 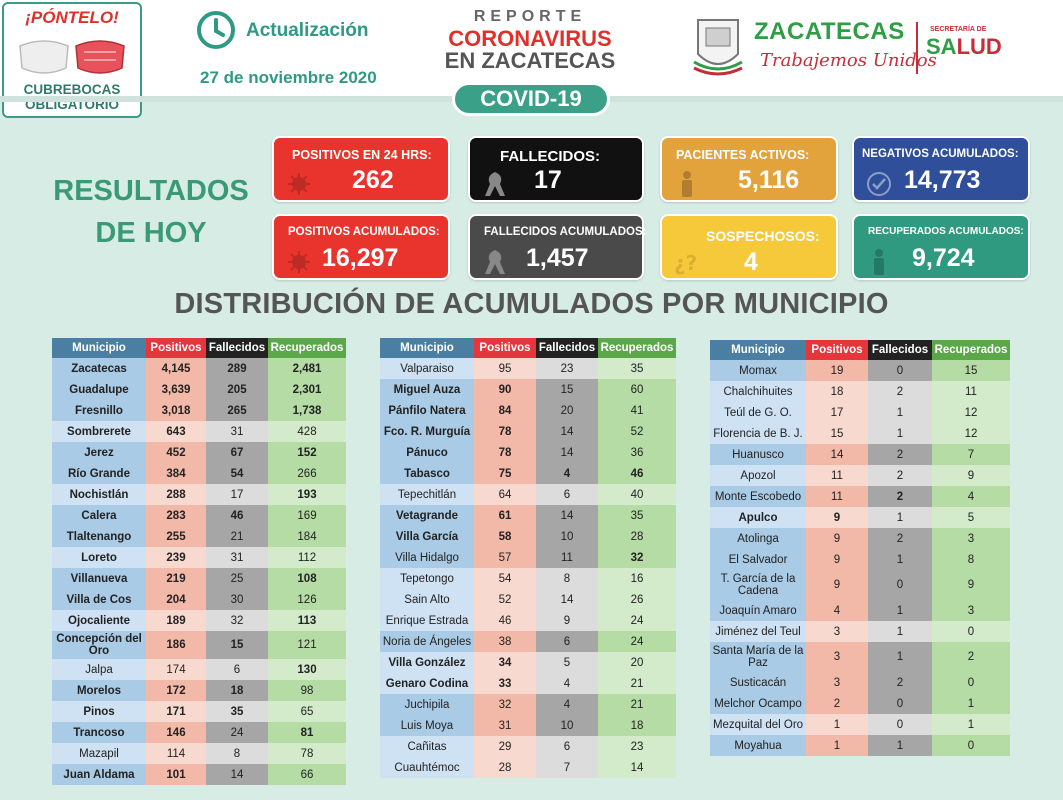 I want to click on table-row: Tepechitlán 64 6 40, so click(x=528, y=494).